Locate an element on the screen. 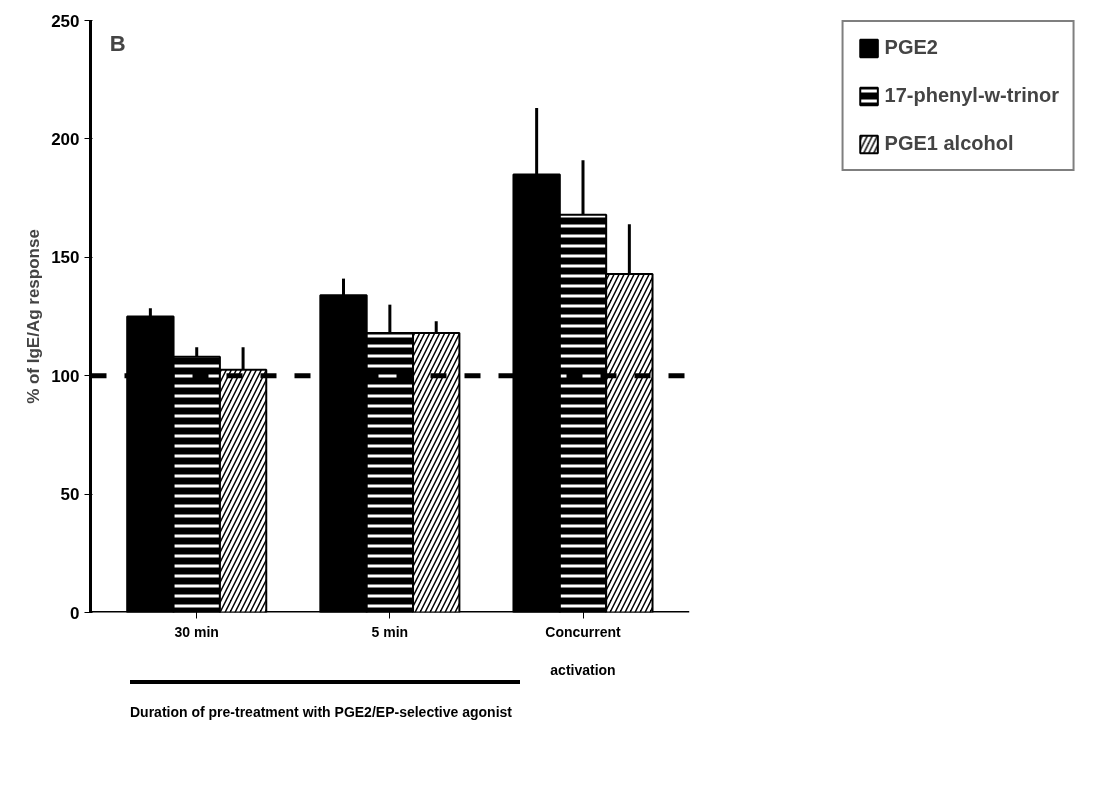 This screenshot has width=1102, height=812. legend-label: 17-phenyl-w-trinor is located at coordinates (971, 95).